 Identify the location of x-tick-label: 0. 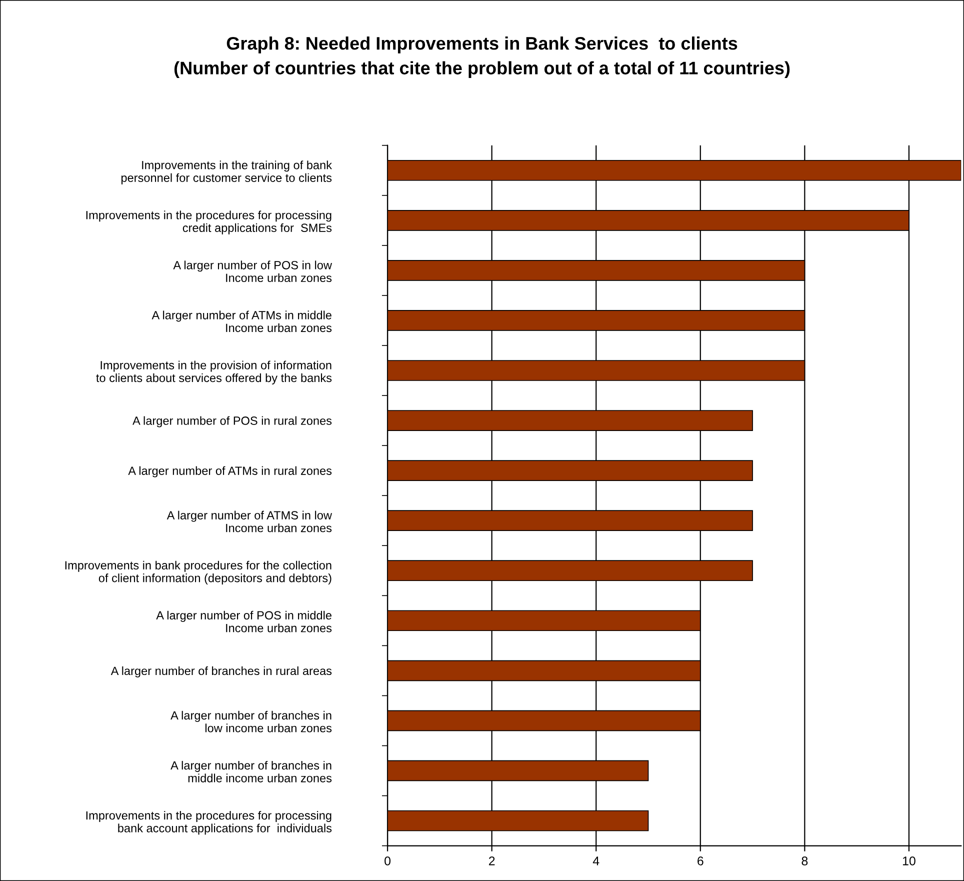
(387, 861).